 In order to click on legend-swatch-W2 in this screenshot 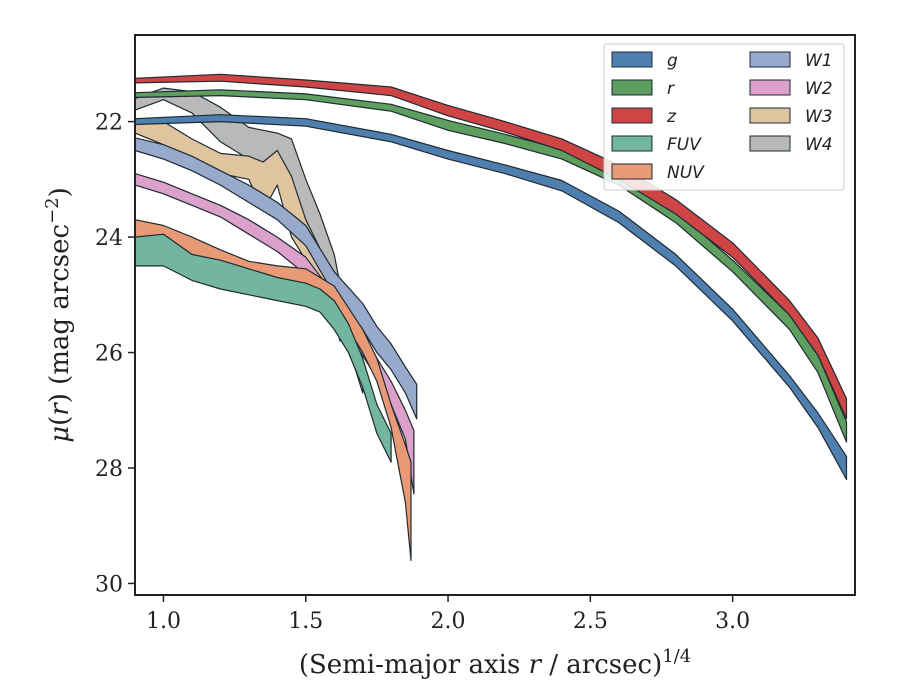, I will do `click(770, 87)`.